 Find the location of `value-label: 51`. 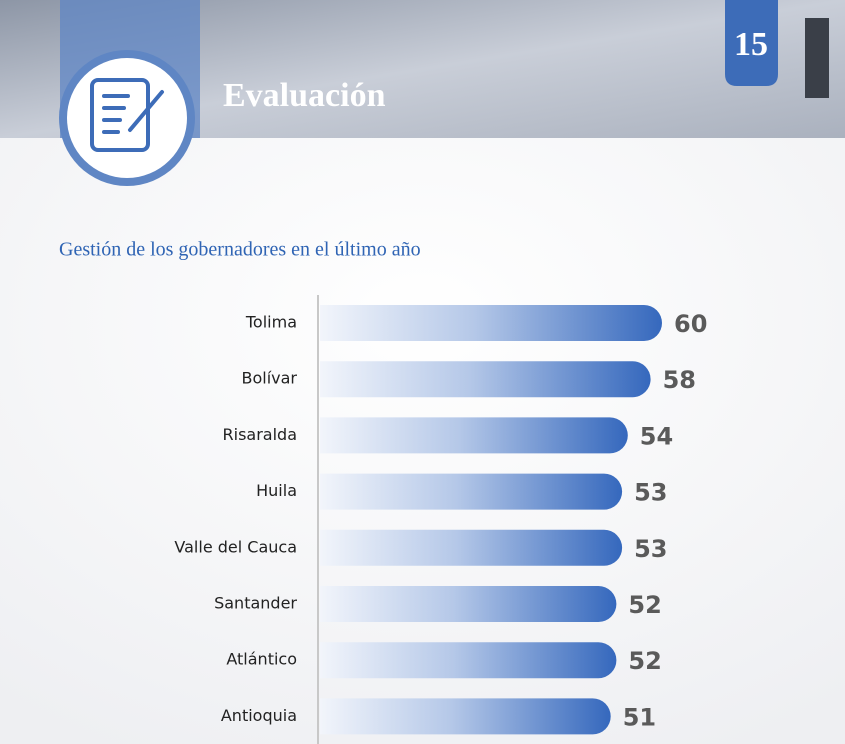

value-label: 51 is located at coordinates (639, 717).